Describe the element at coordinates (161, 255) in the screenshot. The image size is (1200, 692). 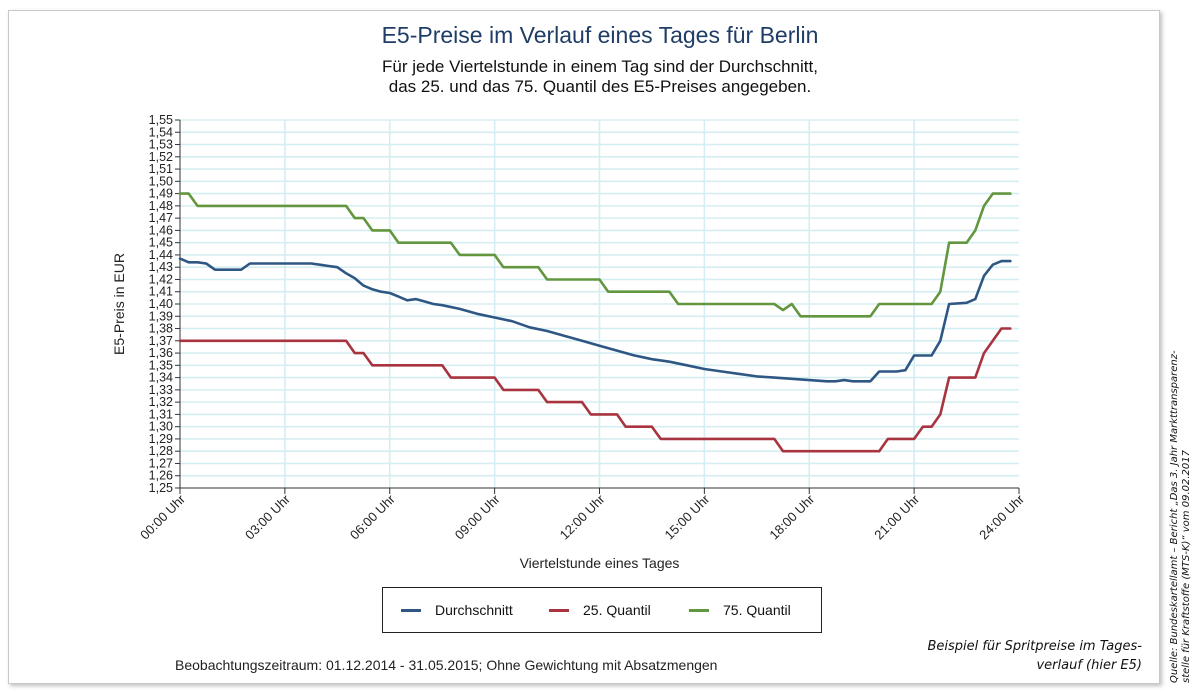
I see `y-tick-label: 1,44` at that location.